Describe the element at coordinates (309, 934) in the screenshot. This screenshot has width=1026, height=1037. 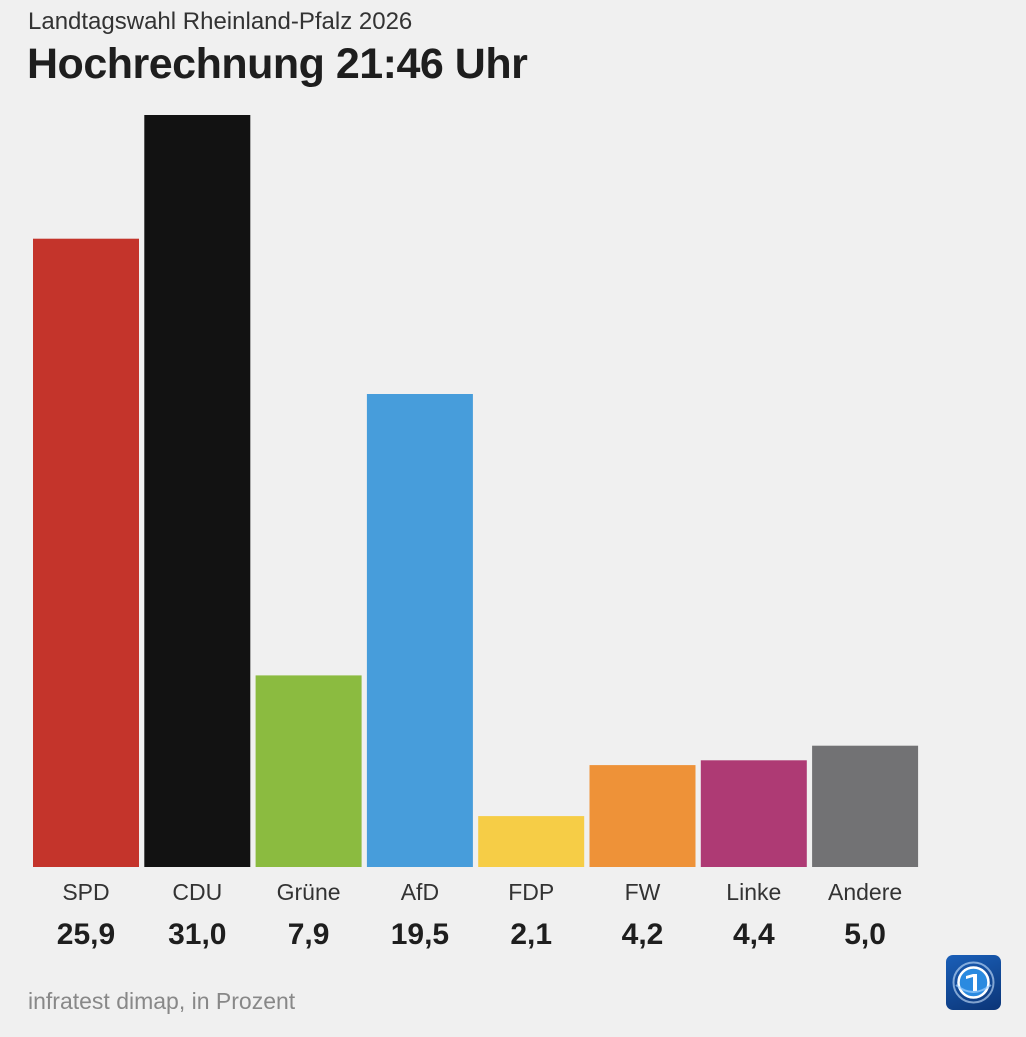
I see `value-label-gr-ne: 7,9` at that location.